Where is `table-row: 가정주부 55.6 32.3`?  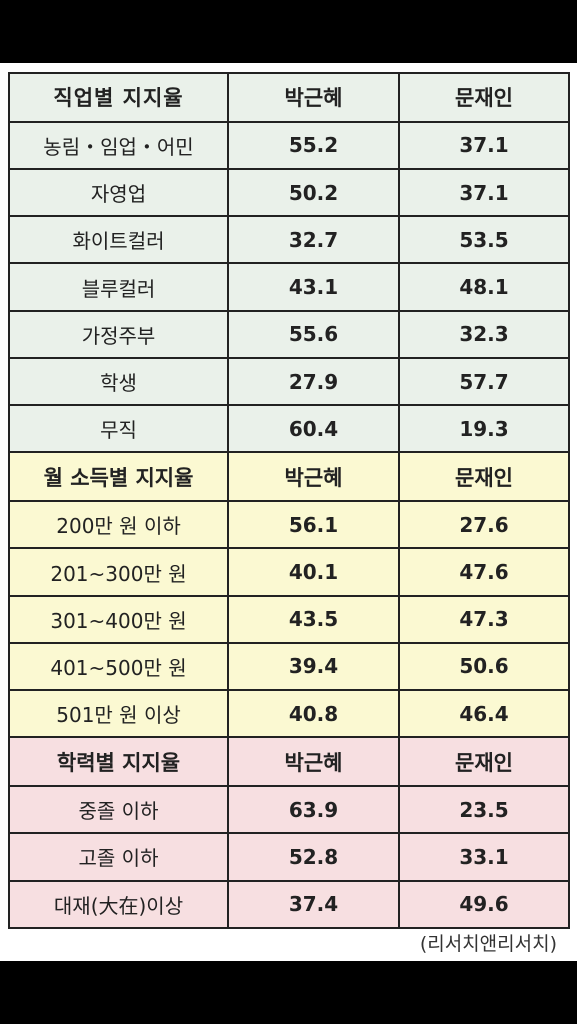 table-row: 가정주부 55.6 32.3 is located at coordinates (289, 334).